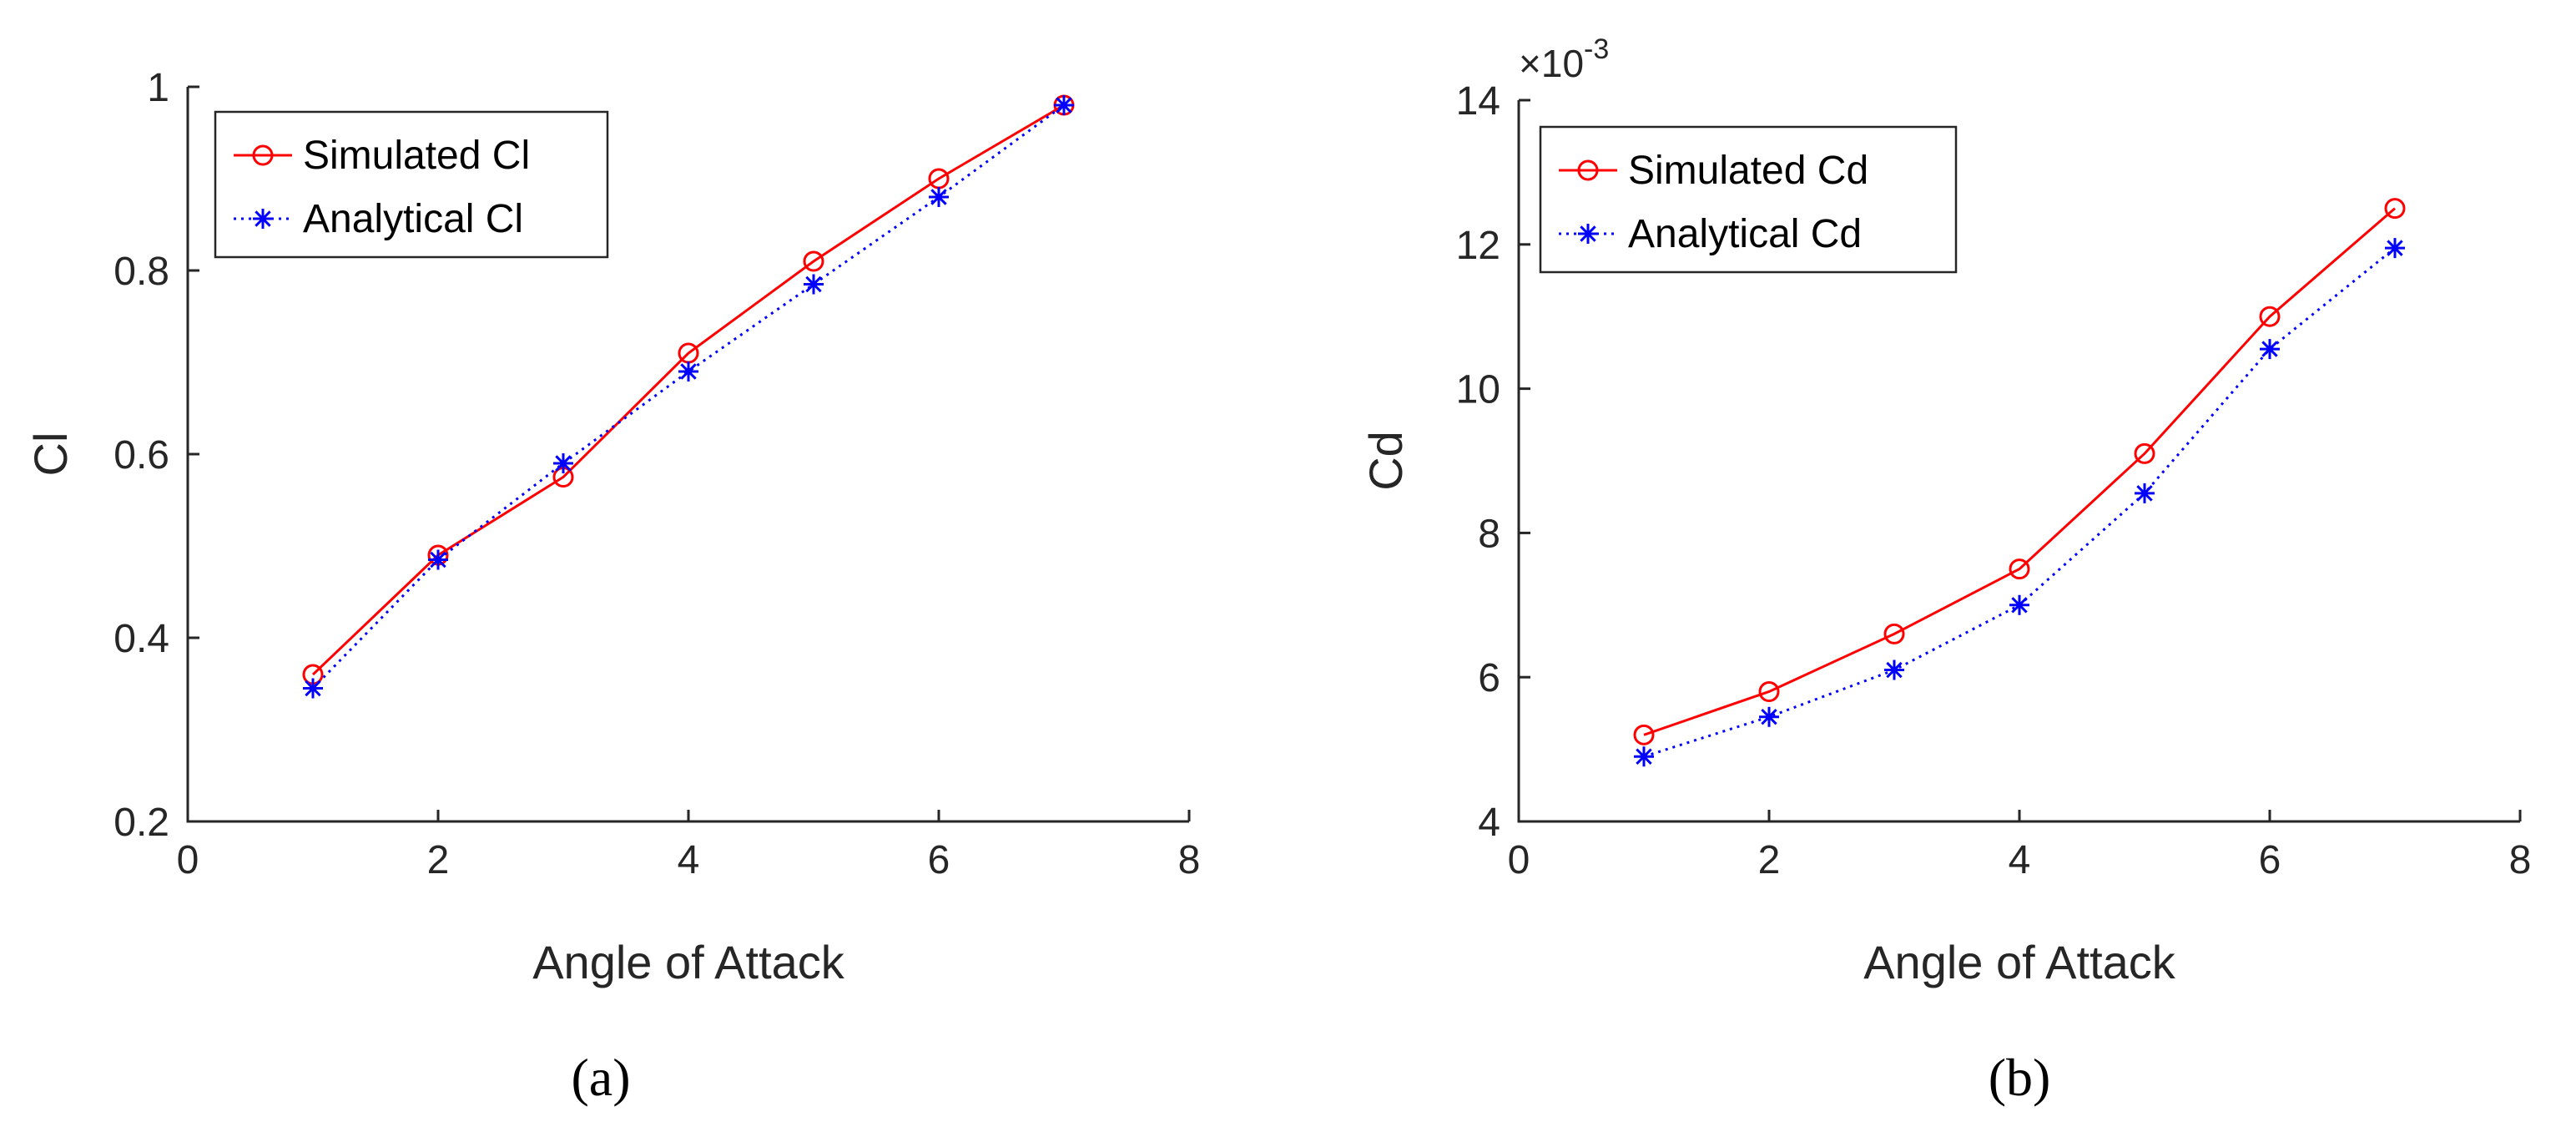  What do you see at coordinates (2520, 860) in the screenshot?
I see `x-tick-label-b-4: 8` at bounding box center [2520, 860].